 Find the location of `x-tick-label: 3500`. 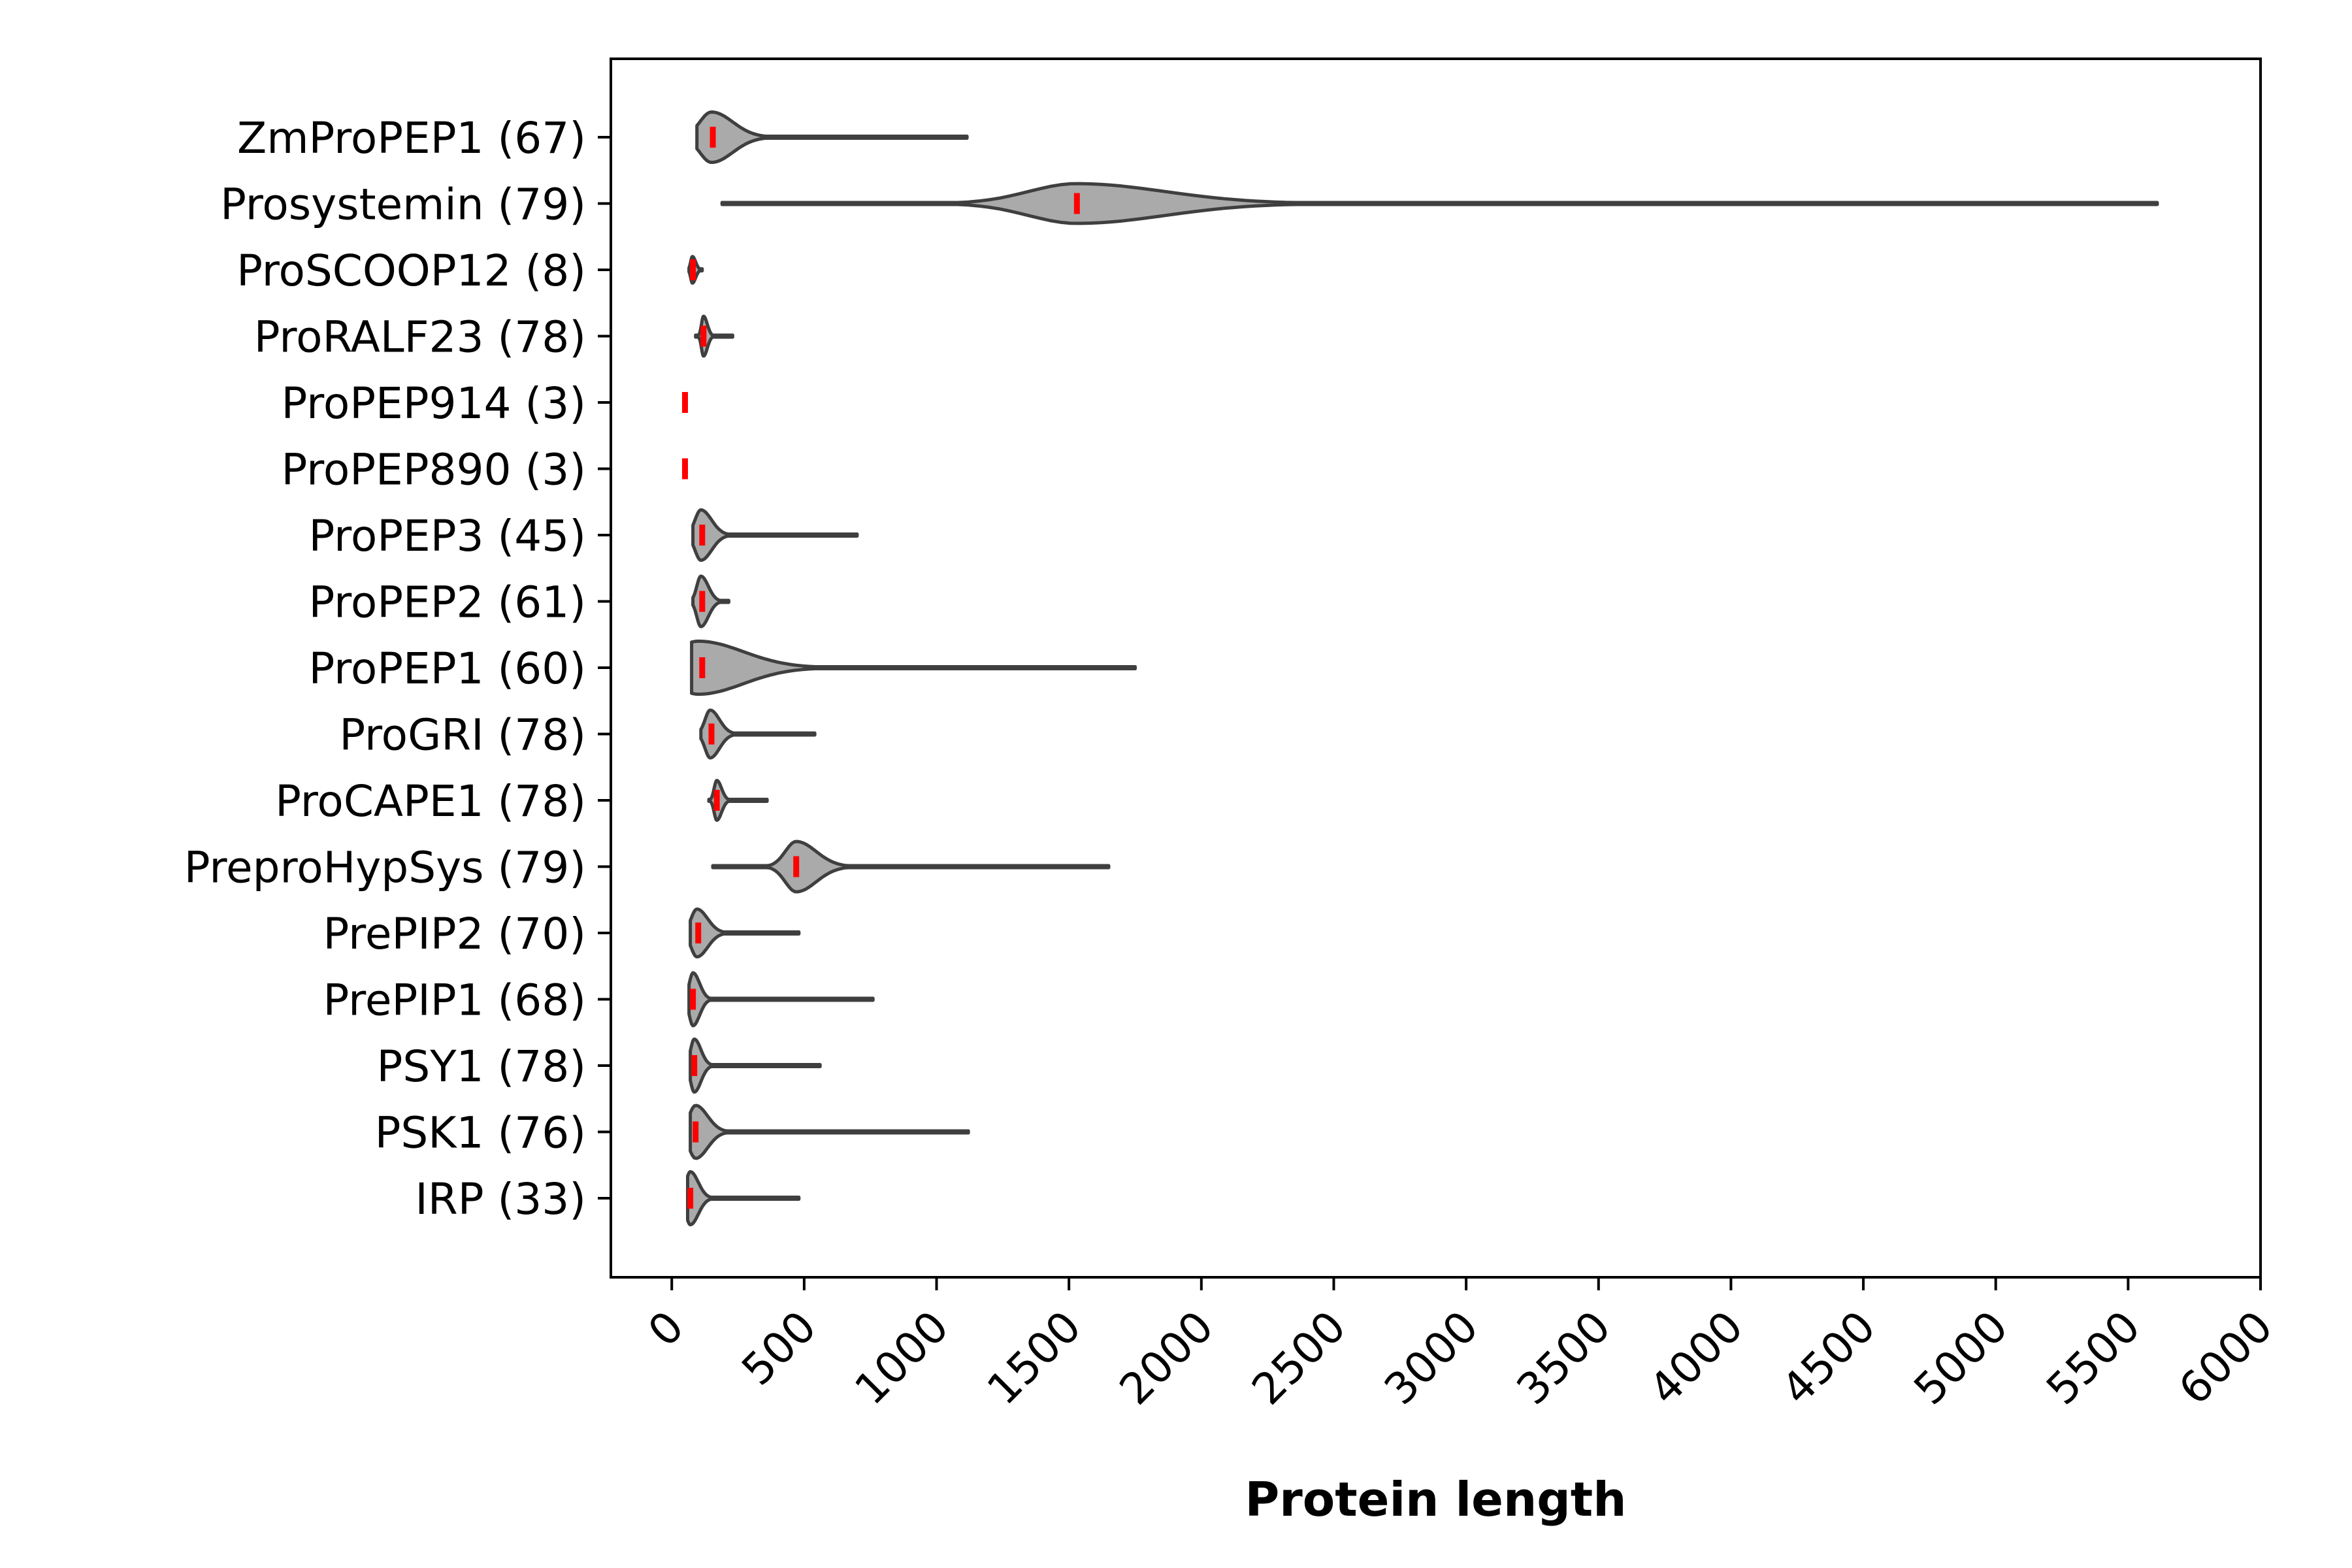

x-tick-label: 3500 is located at coordinates (1563, 1357).